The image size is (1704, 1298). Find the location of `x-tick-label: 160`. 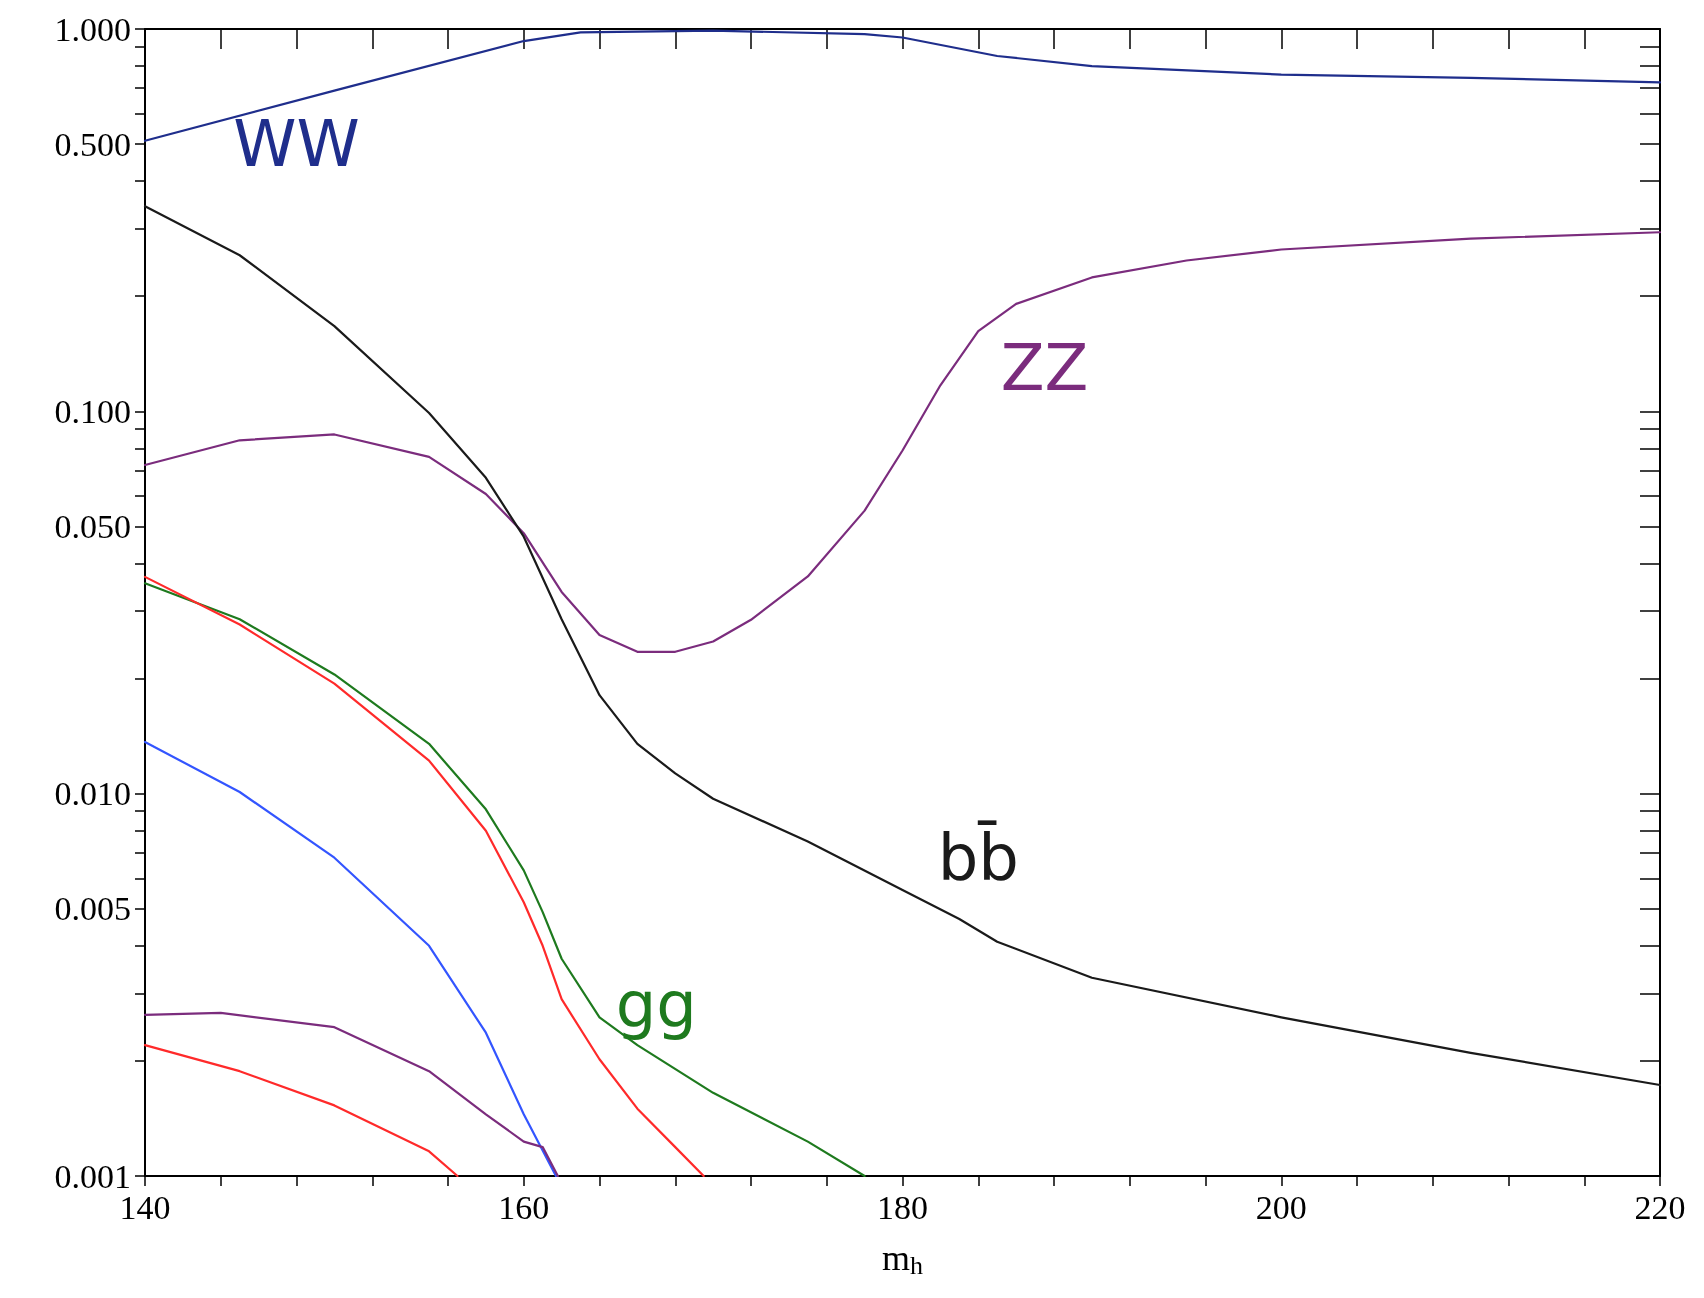

x-tick-label: 160 is located at coordinates (524, 1207).